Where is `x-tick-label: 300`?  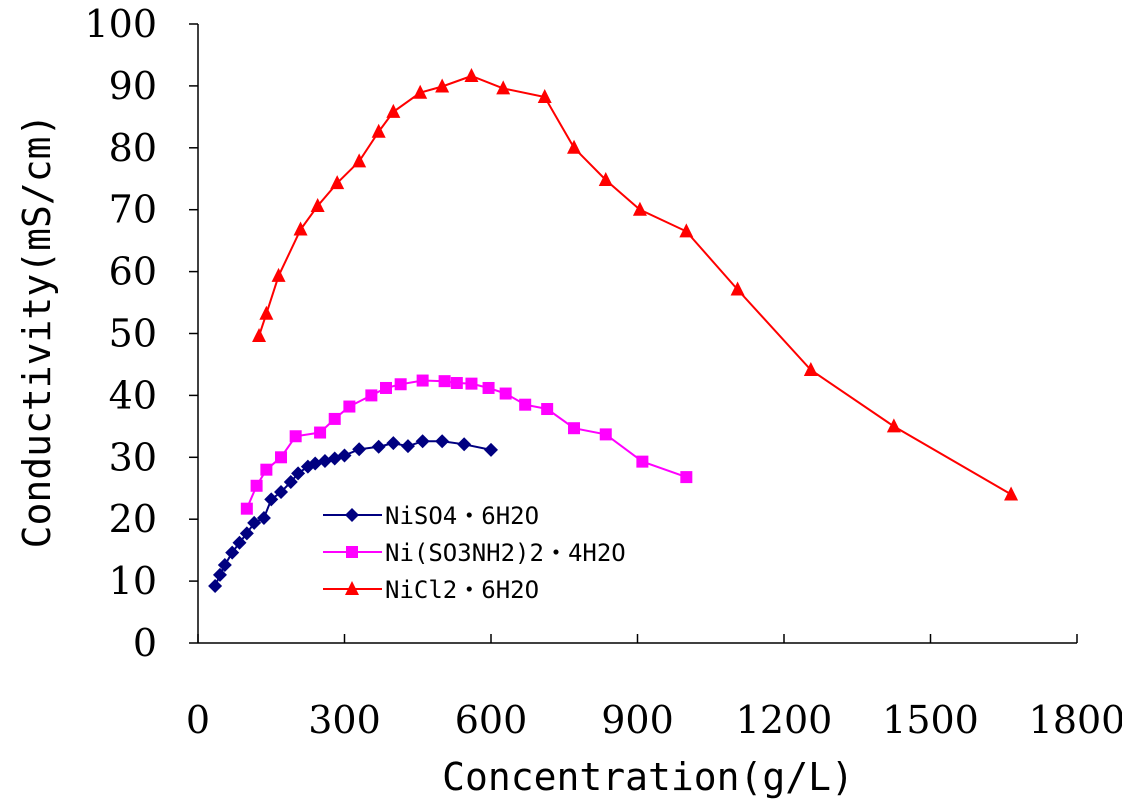 x-tick-label: 300 is located at coordinates (344, 720).